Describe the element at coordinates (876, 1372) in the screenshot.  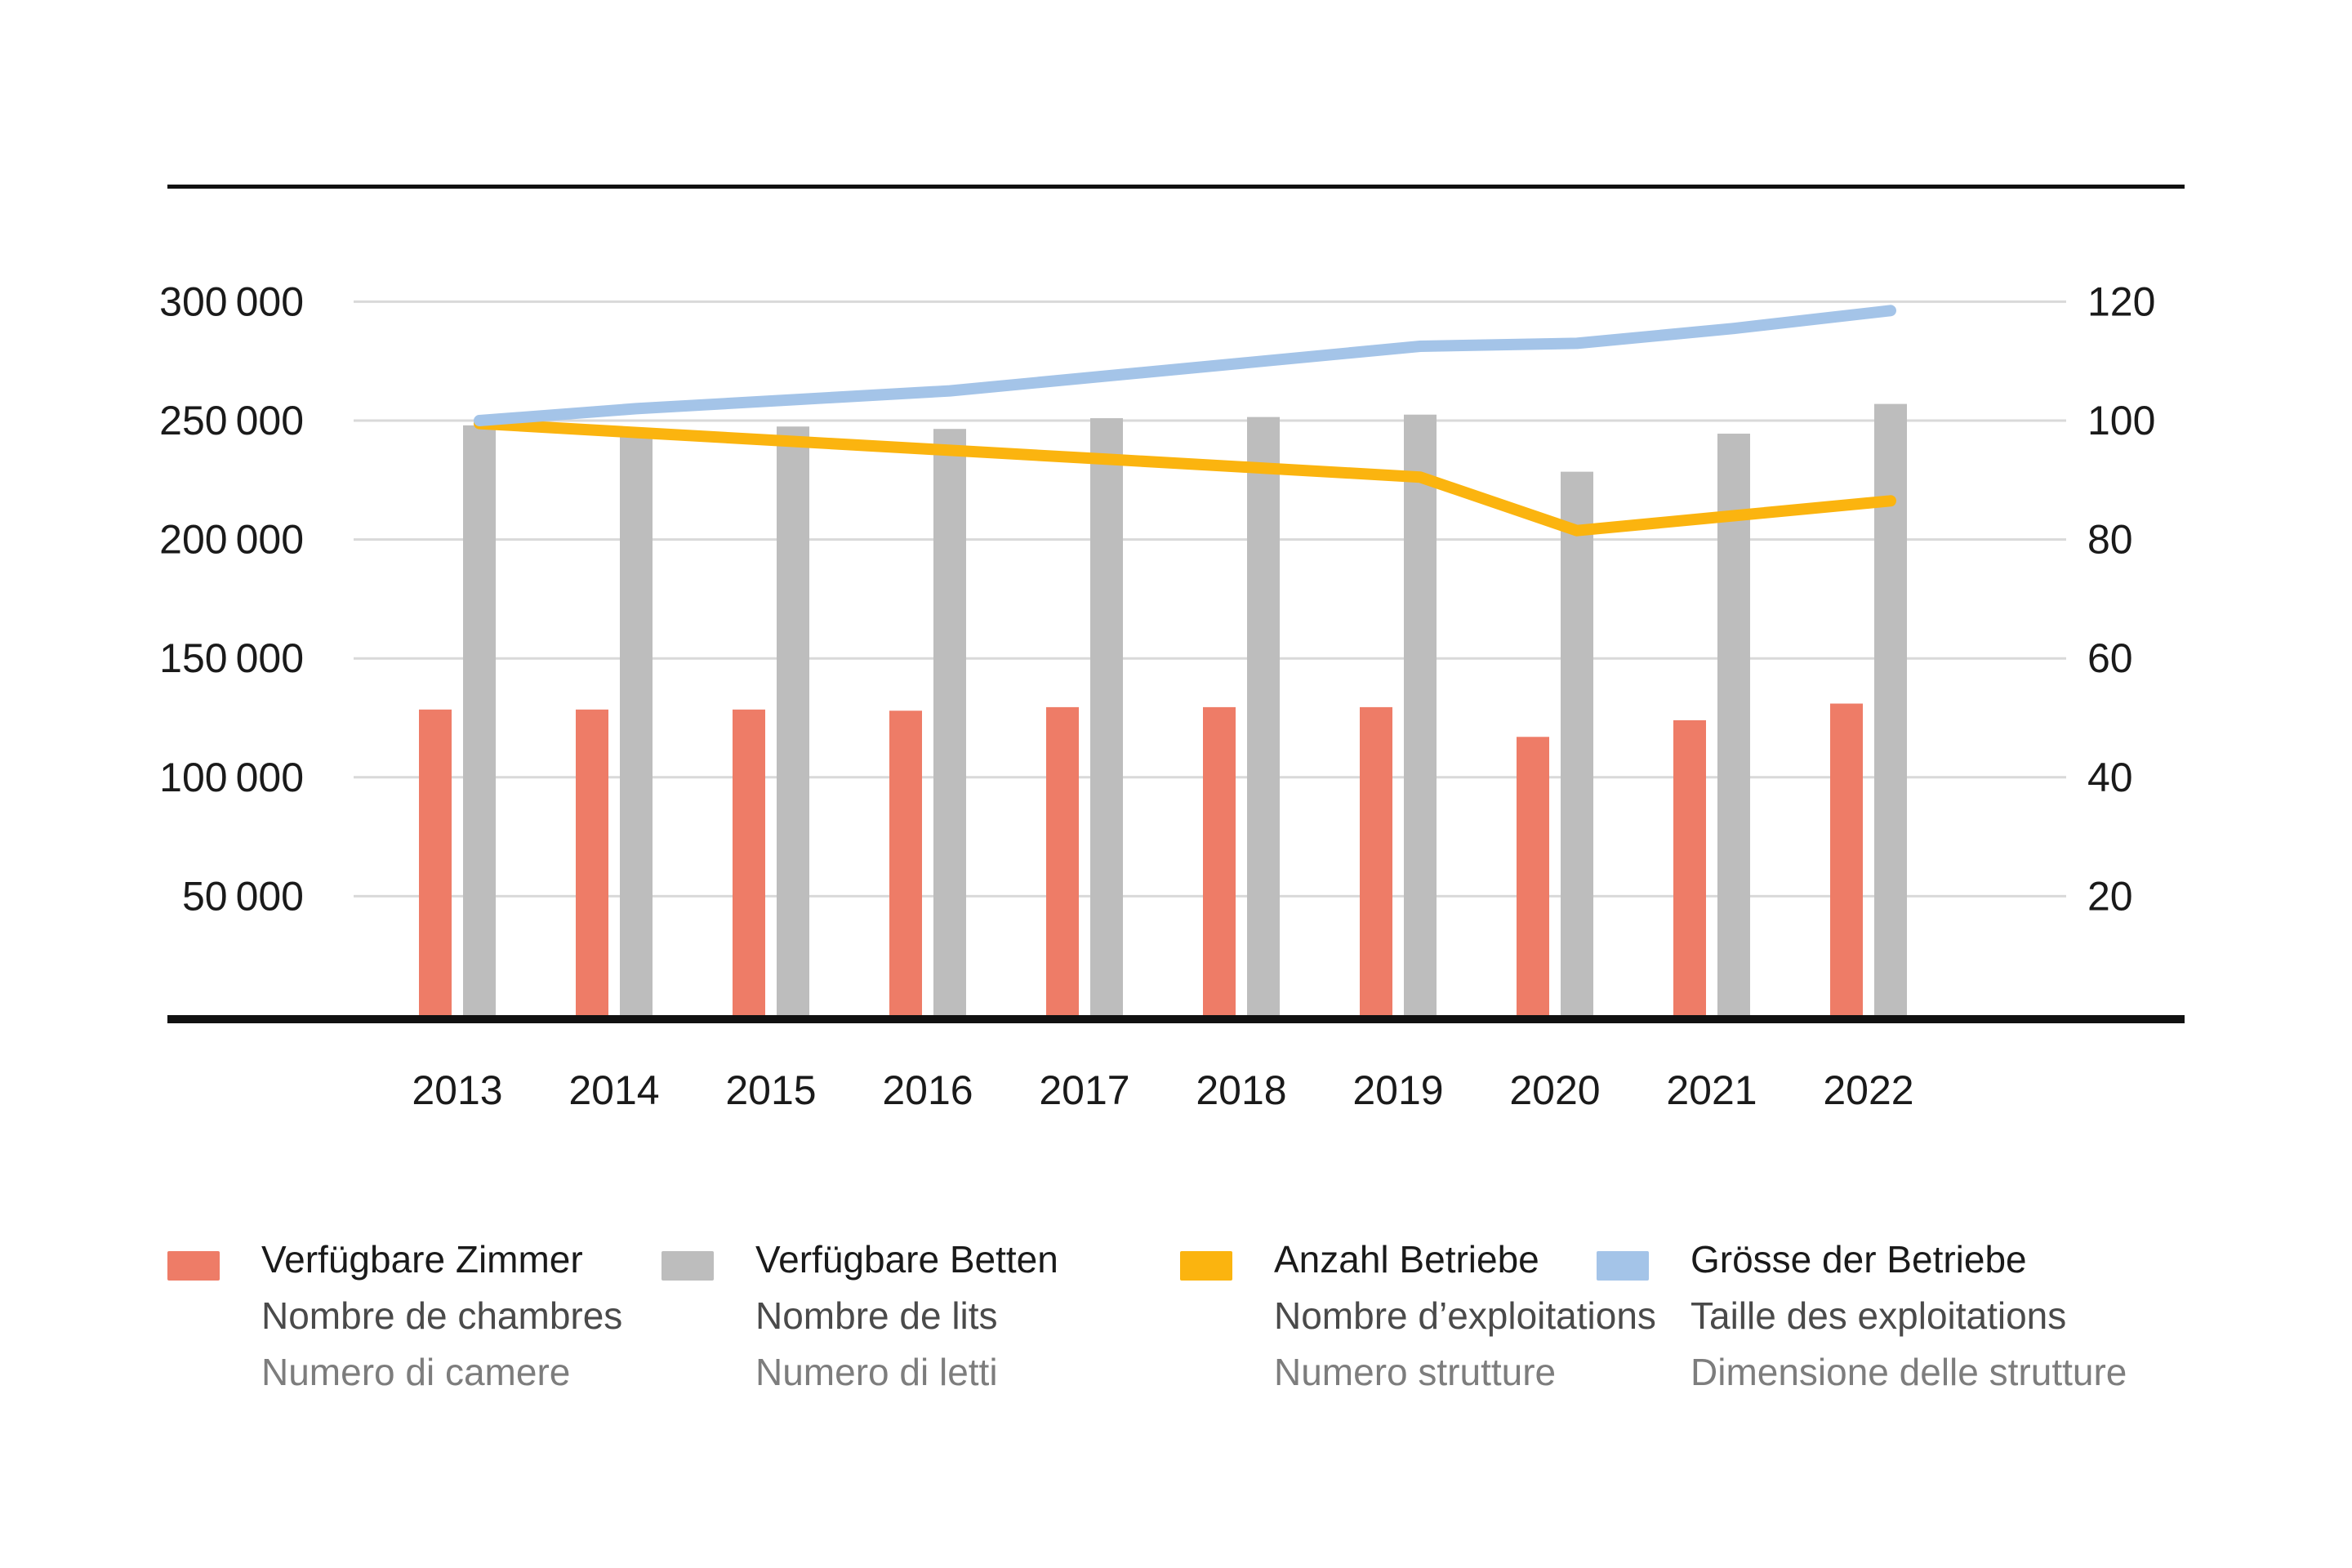
I see `legend-label-it: Numero di letti` at that location.